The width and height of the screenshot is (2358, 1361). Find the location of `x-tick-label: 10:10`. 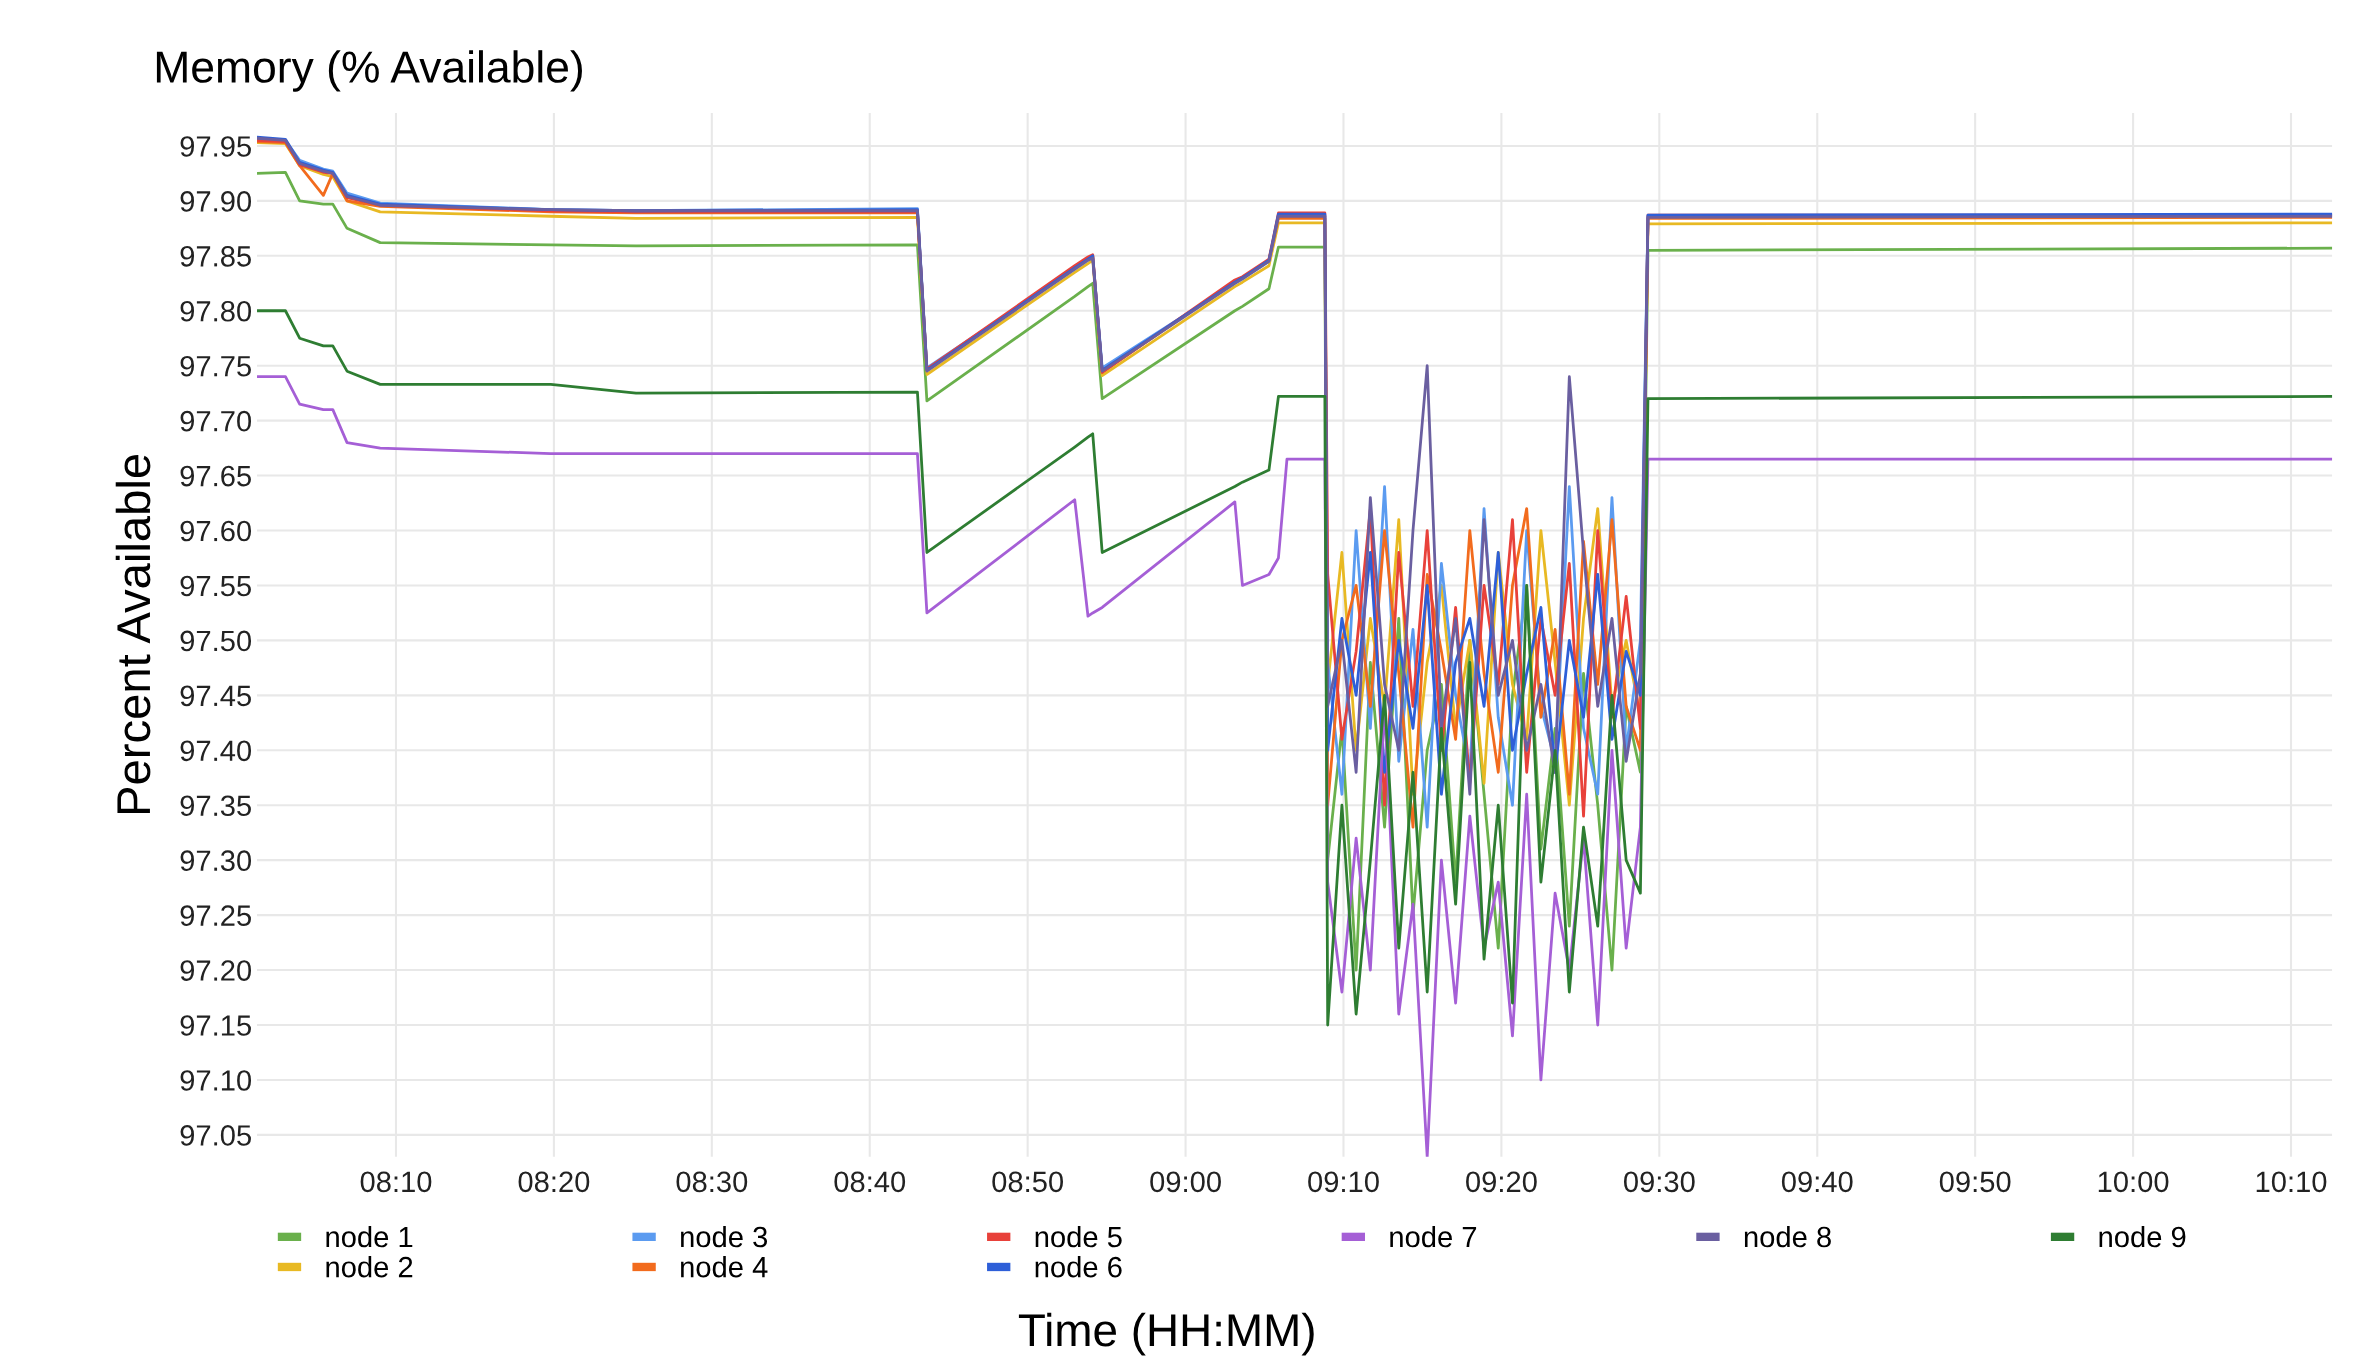

x-tick-label: 10:10 is located at coordinates (2291, 1182).